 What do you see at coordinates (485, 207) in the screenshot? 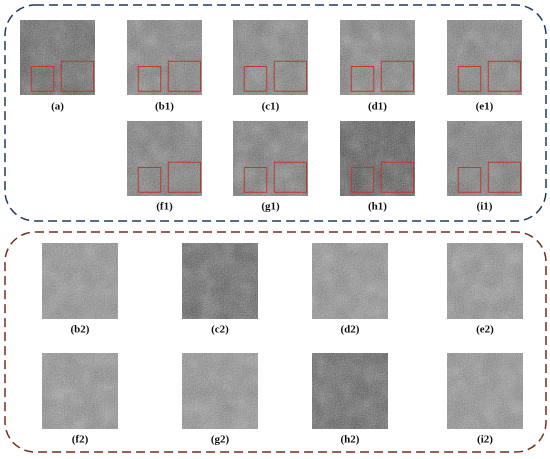
I see `panel-label: (i1)` at bounding box center [485, 207].